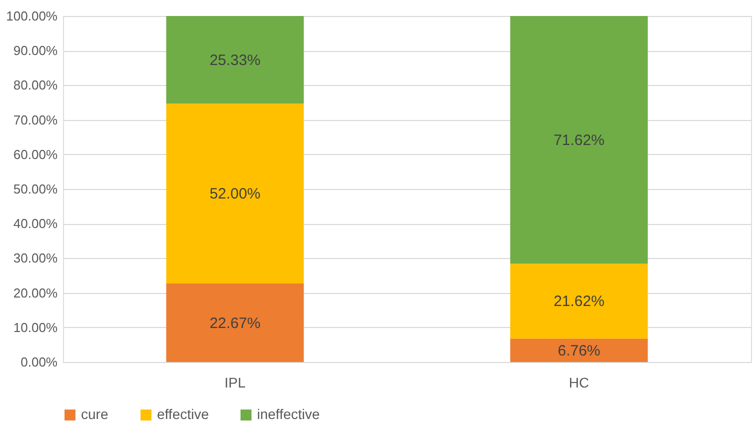 This screenshot has height=427, width=753. I want to click on y-tick-label: 50.00%, so click(35, 189).